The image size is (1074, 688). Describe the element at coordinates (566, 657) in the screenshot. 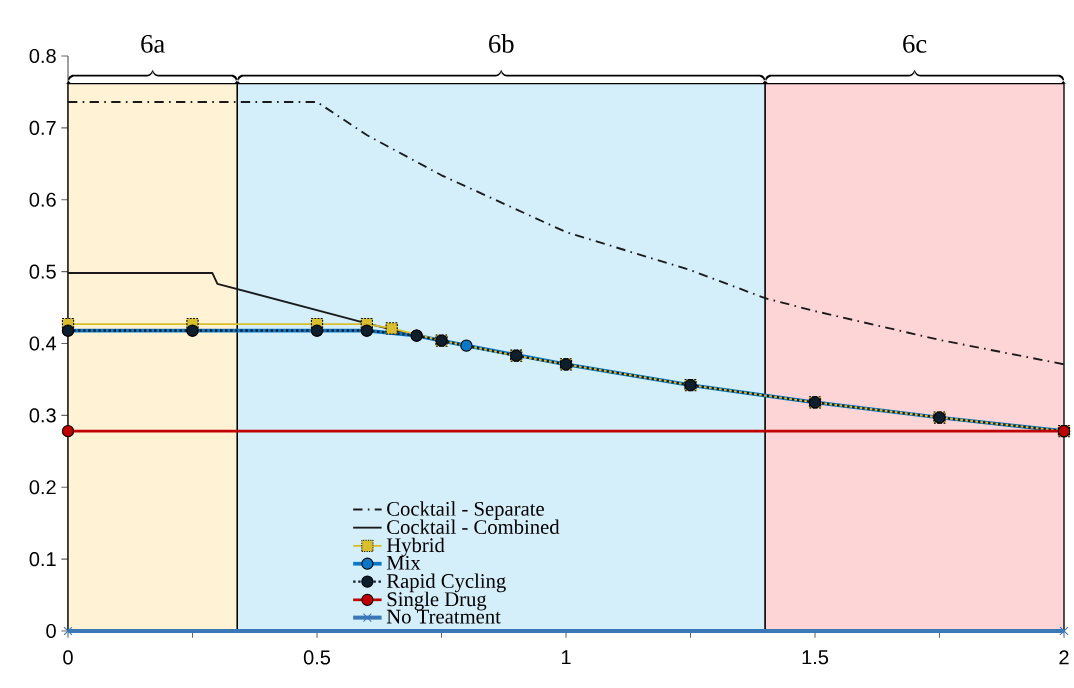

I see `x-tick-label: 1` at that location.